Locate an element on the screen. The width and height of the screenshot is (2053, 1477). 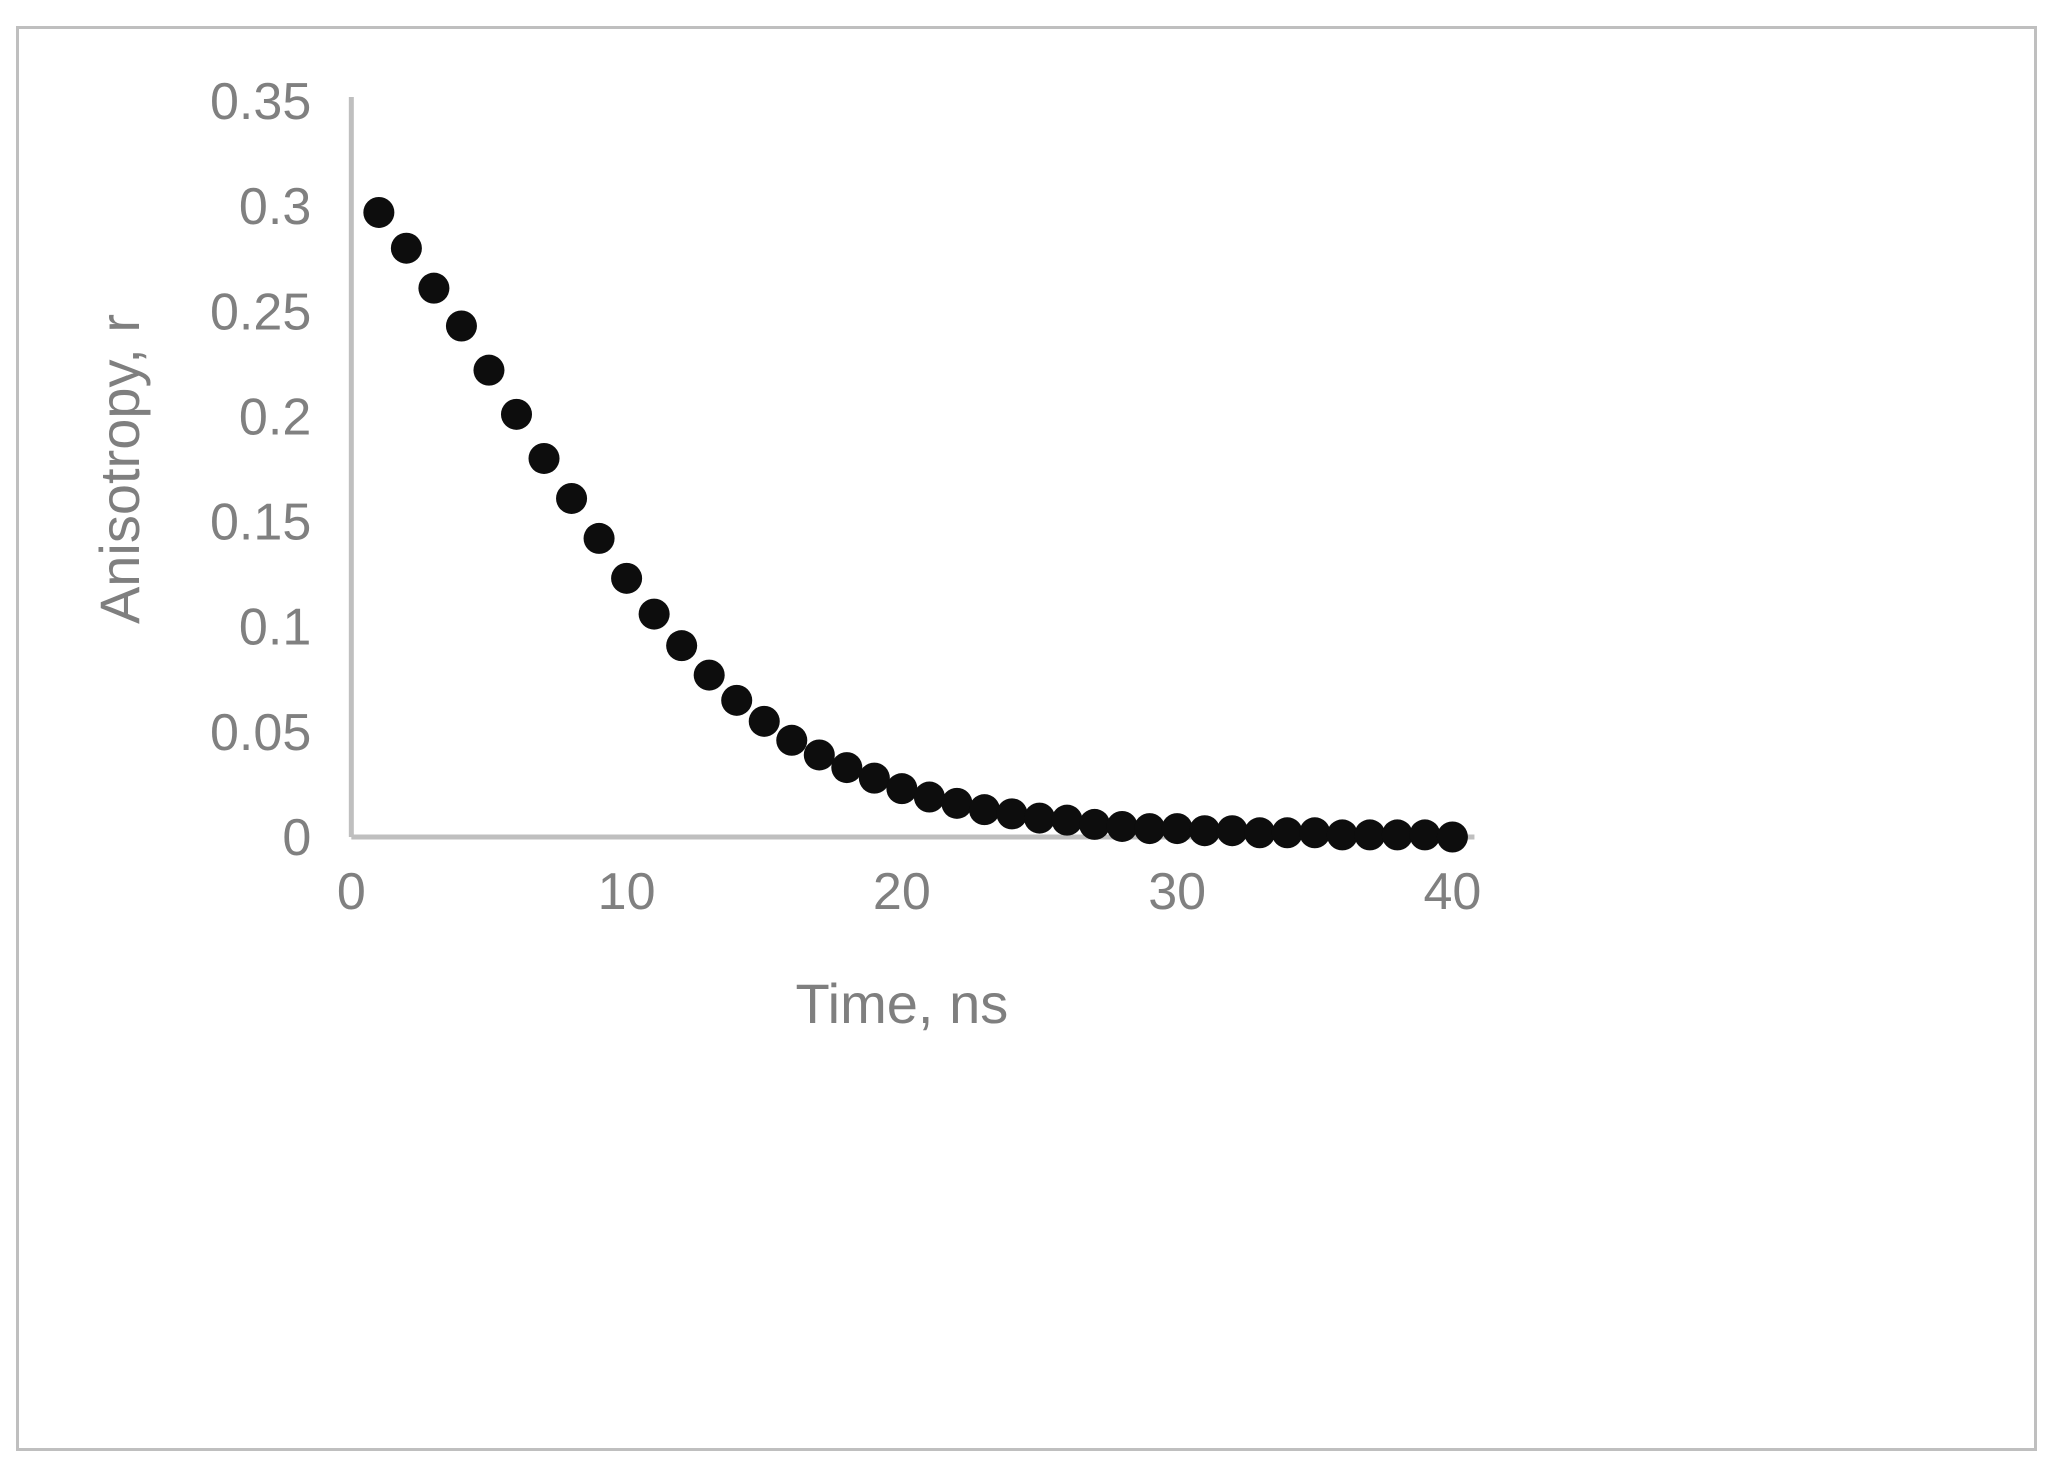
y-axis-tick-label: 0.3 is located at coordinates (275, 207).